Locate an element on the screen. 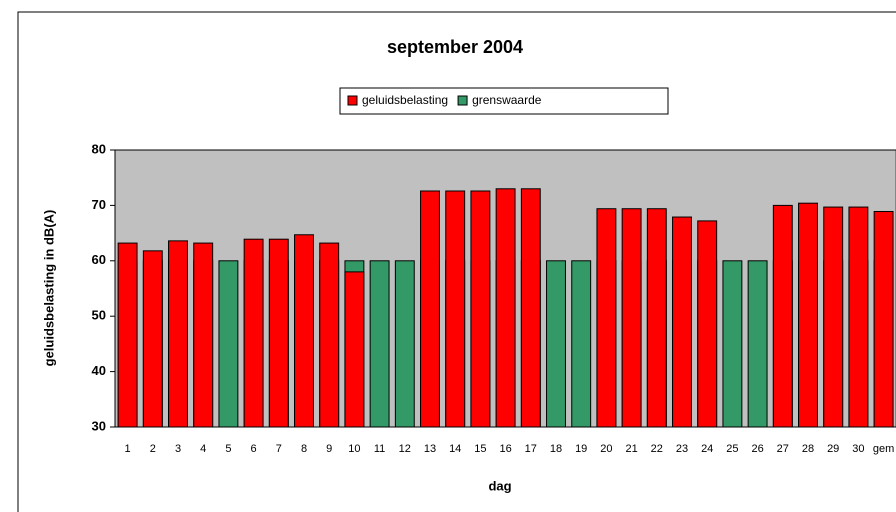  x-tick-label: 25 is located at coordinates (732, 449).